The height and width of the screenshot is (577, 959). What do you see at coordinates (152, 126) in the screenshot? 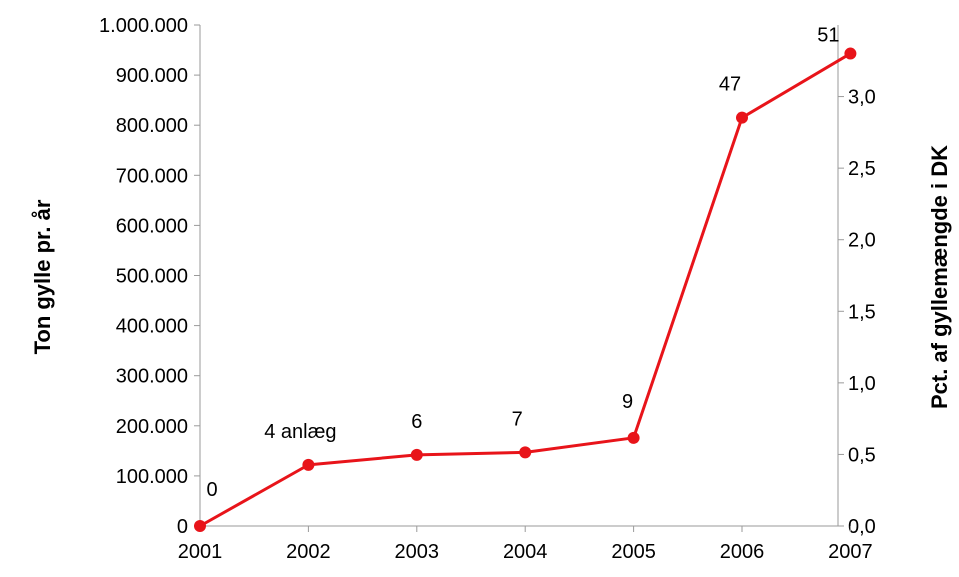
I see `left-tick-label: 800.000` at bounding box center [152, 126].